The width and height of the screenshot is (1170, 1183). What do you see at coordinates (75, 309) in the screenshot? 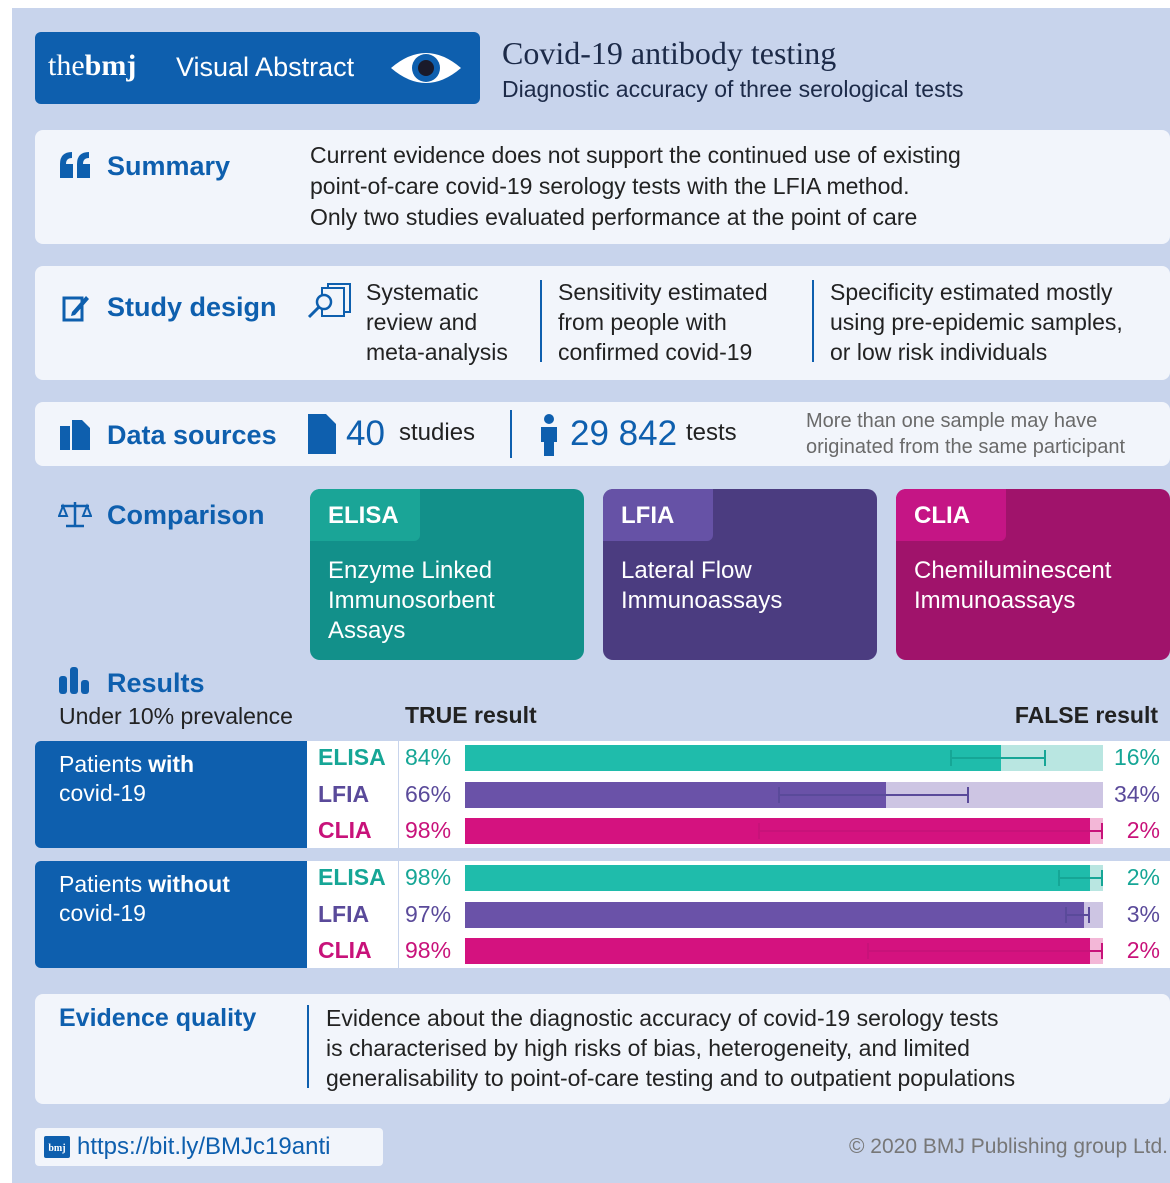
I see `pen-icon` at bounding box center [75, 309].